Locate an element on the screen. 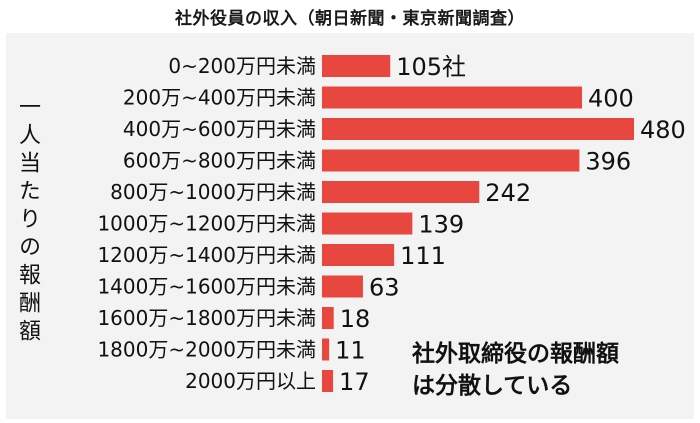  category-label: 600万~800万円未満 is located at coordinates (219, 161).